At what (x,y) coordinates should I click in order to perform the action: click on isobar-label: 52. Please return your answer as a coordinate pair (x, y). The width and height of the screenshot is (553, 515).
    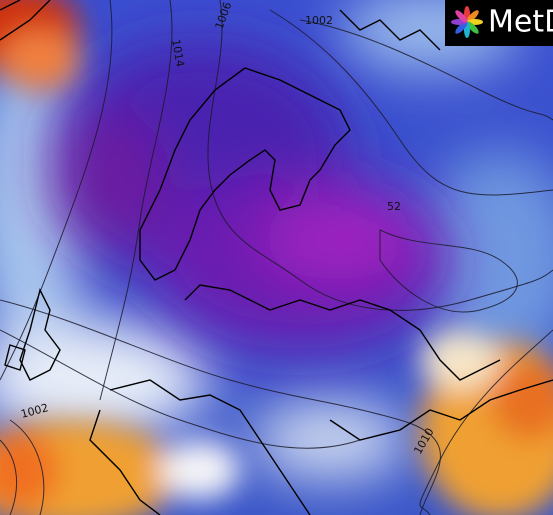
    Looking at the image, I should click on (394, 206).